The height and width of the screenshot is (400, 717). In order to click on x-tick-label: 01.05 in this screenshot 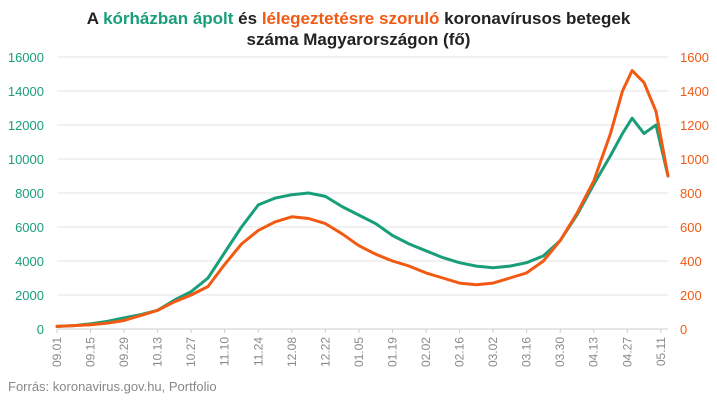, I will do `click(359, 352)`.